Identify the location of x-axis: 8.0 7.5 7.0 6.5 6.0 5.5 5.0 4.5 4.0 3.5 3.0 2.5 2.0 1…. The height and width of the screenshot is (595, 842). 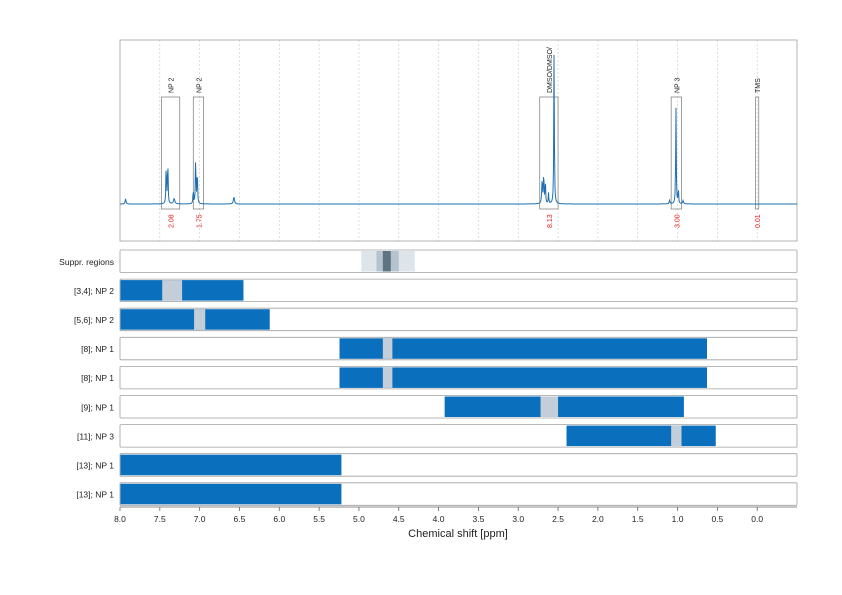
(455, 515).